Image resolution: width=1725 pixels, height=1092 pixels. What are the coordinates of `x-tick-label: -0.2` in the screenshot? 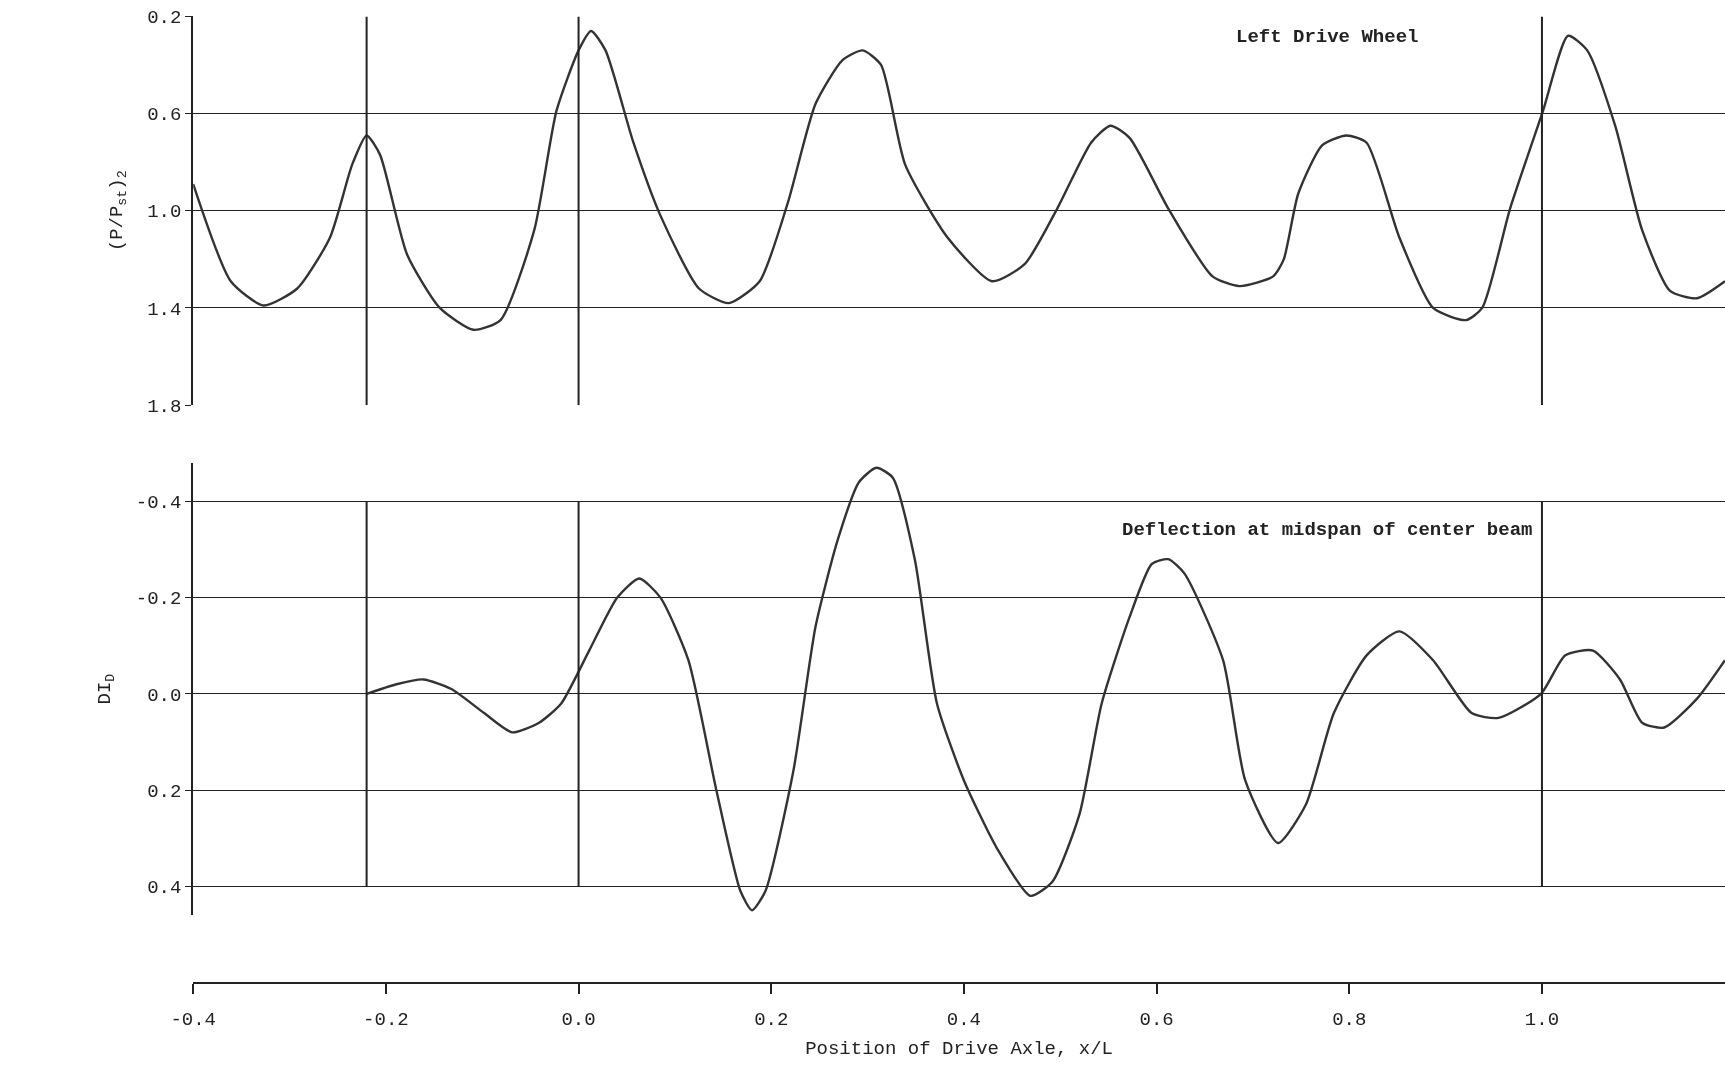 It's located at (386, 1019).